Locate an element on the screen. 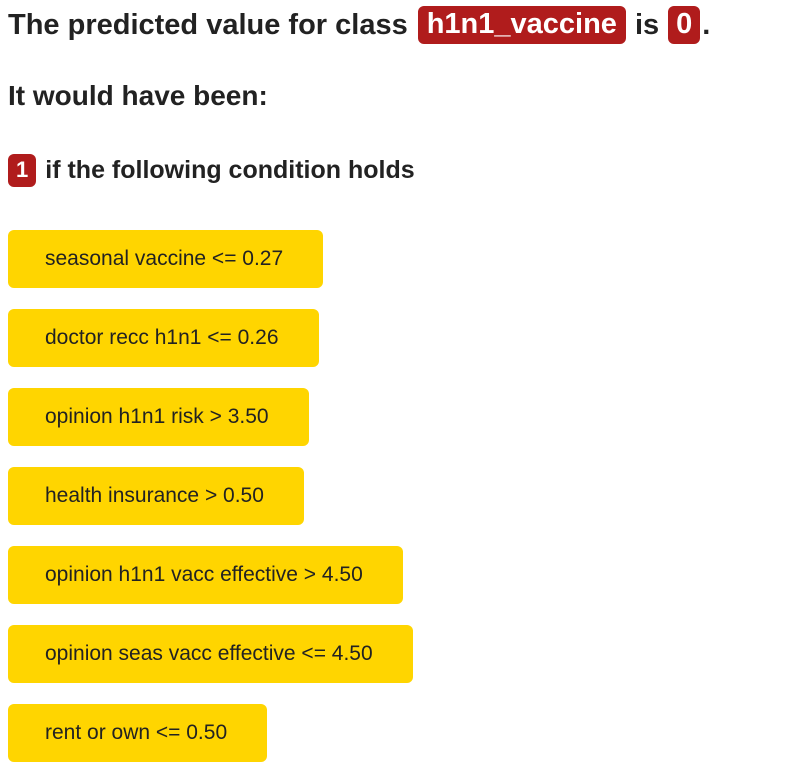 The image size is (786, 783). alternative-line: 1 if the following condition holds is located at coordinates (211, 170).